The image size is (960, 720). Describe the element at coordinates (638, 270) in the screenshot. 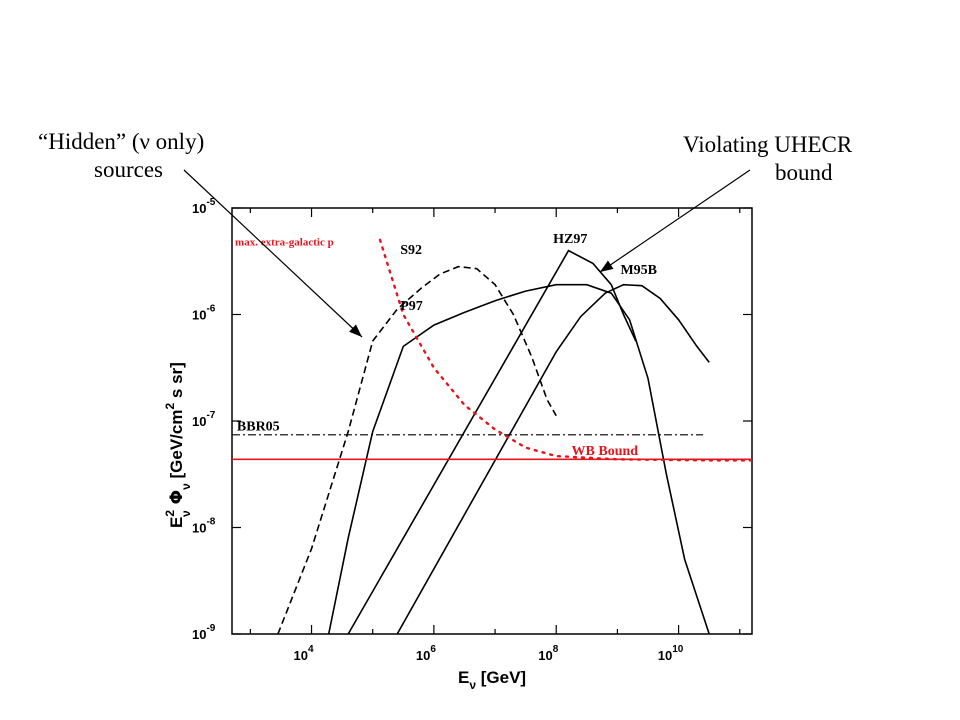

I see `series-label-m95b: M95B` at that location.